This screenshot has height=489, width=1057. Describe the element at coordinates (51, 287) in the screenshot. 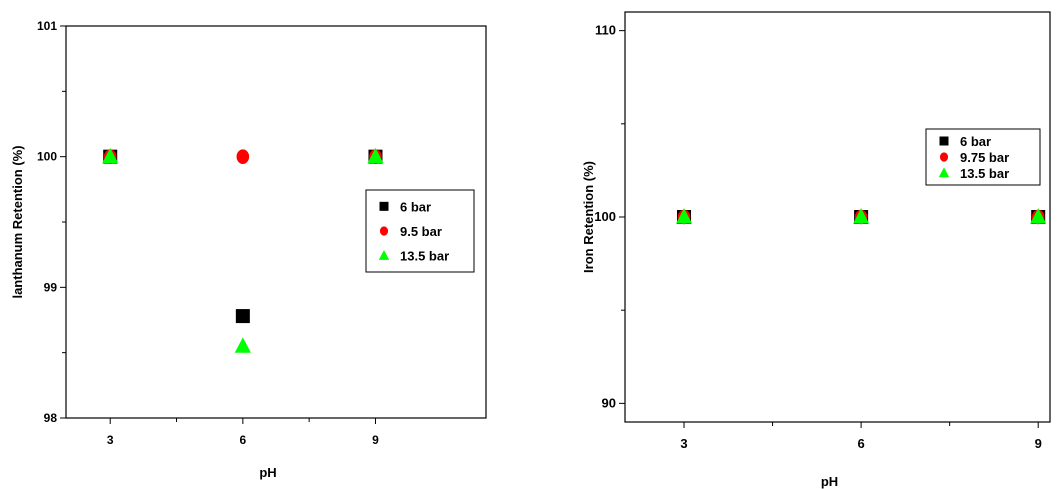

I see `y-tick-label: 99` at that location.